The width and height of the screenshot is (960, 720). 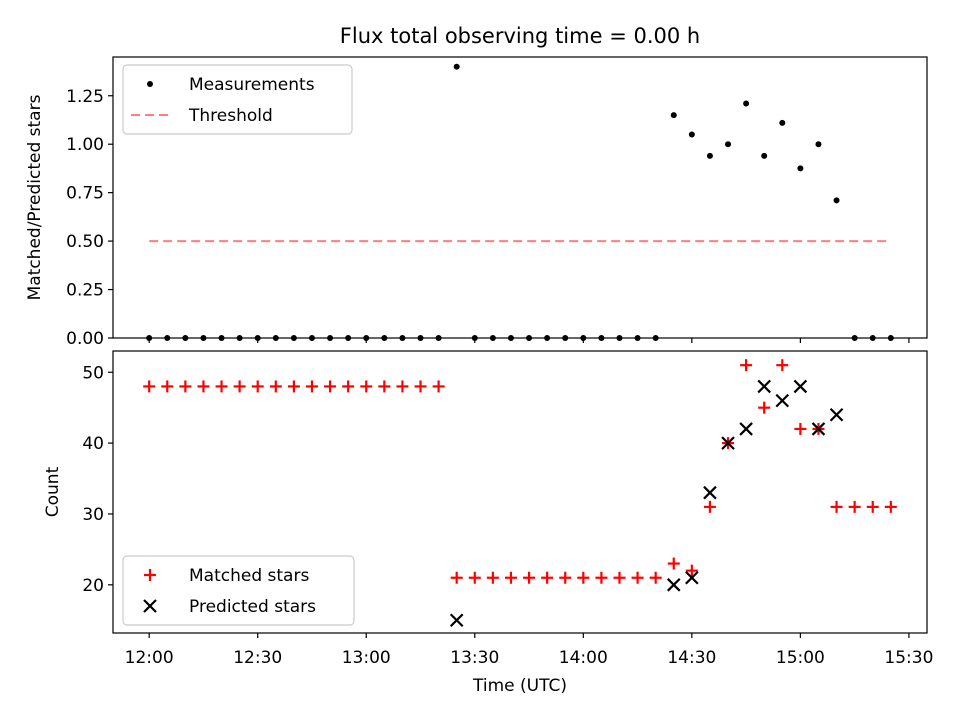 What do you see at coordinates (85, 242) in the screenshot?
I see `y-tick-label: 0.50` at bounding box center [85, 242].